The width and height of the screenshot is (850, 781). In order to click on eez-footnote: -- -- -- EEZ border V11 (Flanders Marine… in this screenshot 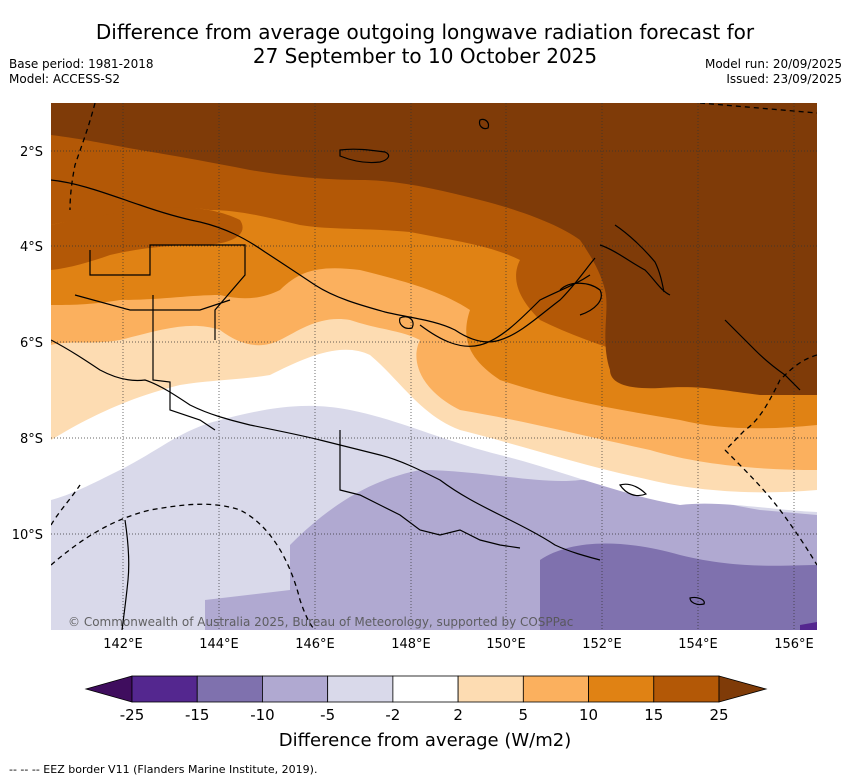, I will do `click(163, 769)`.